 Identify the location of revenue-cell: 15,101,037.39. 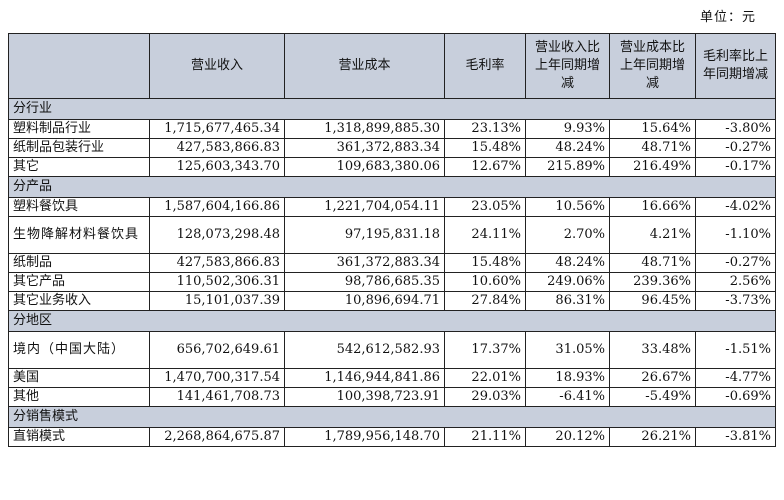
(217, 301).